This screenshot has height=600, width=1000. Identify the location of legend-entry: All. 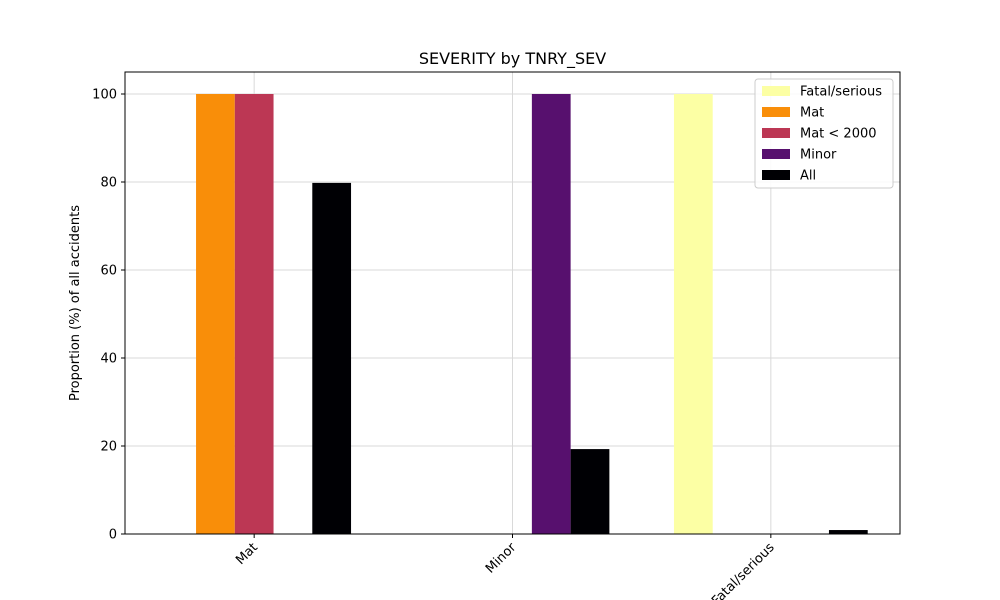
(808, 176).